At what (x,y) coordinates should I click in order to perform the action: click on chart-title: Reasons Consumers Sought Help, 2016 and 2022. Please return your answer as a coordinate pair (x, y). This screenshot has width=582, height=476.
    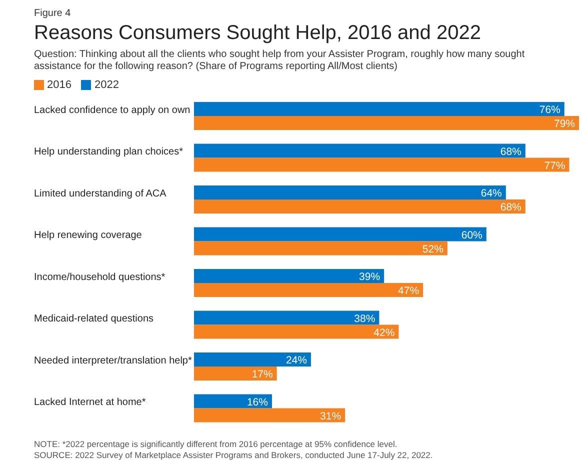
    Looking at the image, I should click on (258, 33).